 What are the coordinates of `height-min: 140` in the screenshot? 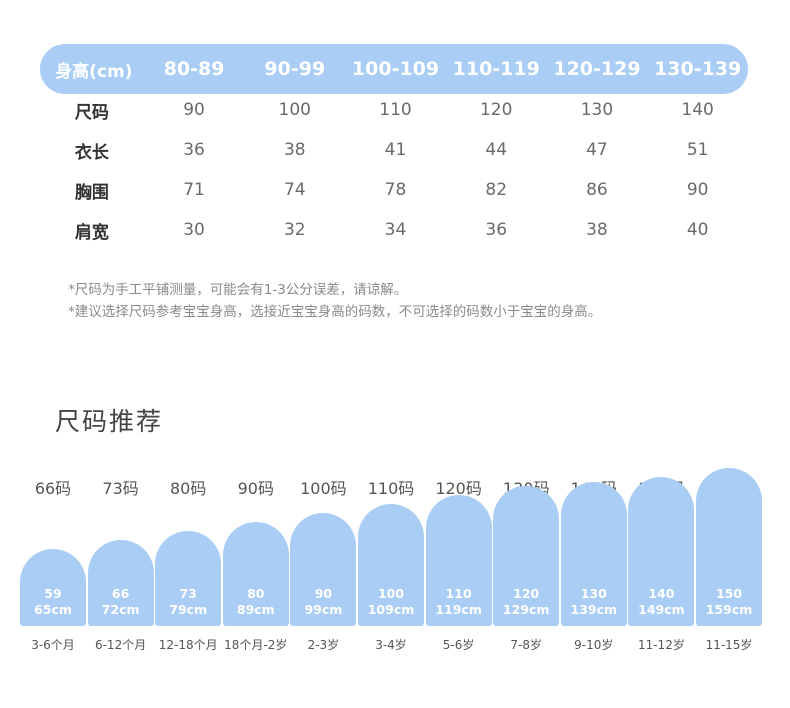 It's located at (661, 593).